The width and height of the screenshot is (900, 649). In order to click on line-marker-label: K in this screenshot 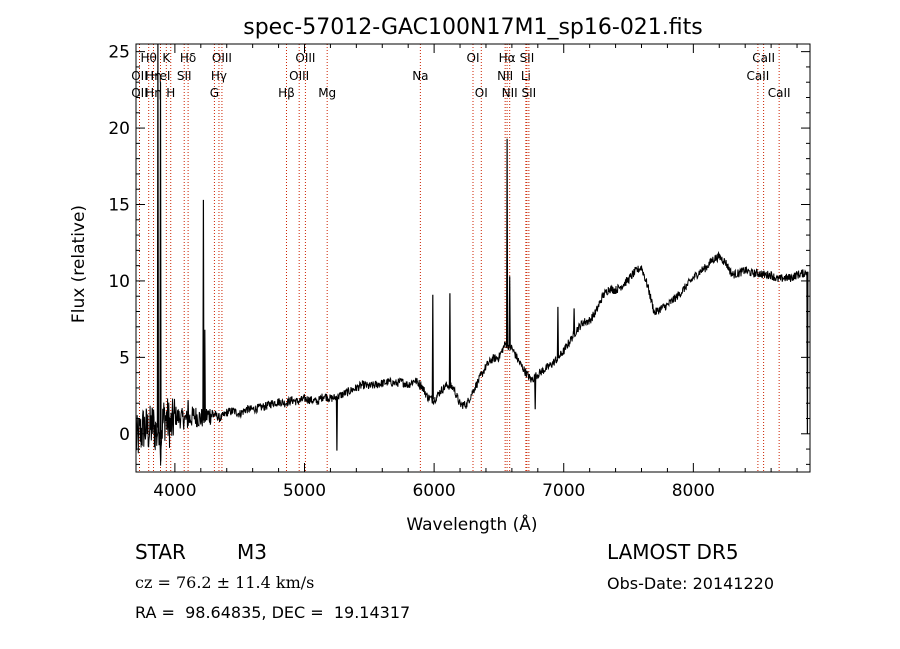, I will do `click(166, 58)`.